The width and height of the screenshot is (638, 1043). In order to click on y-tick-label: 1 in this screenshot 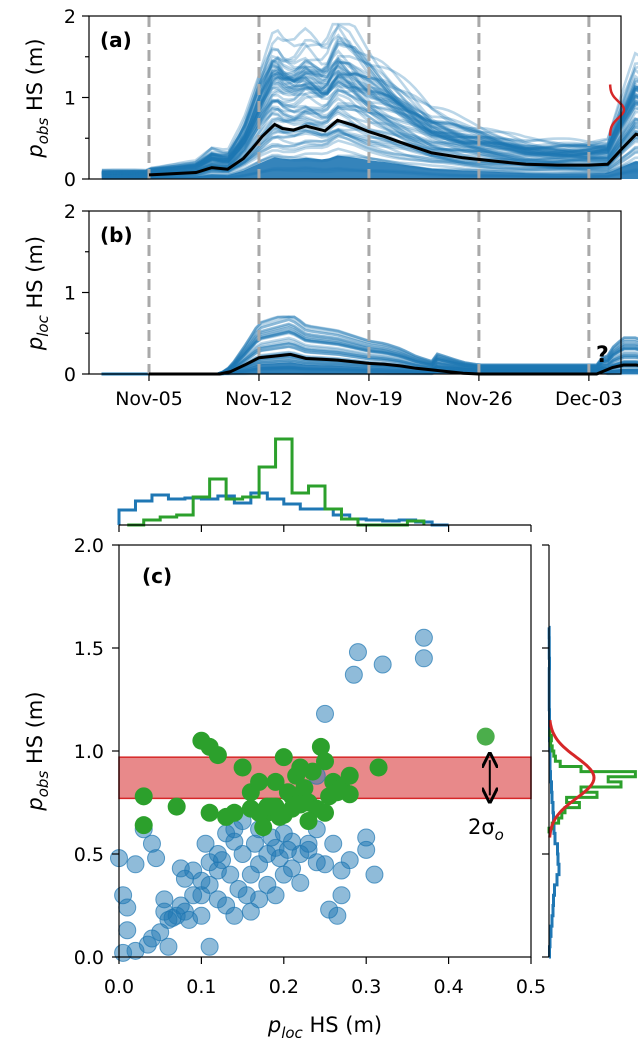, I will do `click(70, 294)`.